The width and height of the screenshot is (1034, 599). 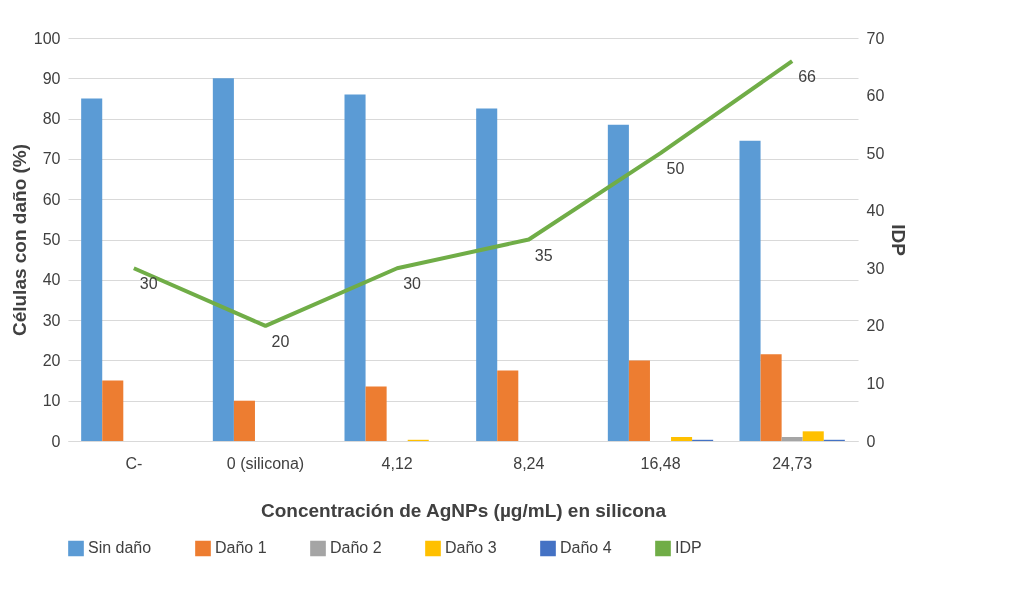 I want to click on y-tick-label: 50, so click(x=51, y=239).